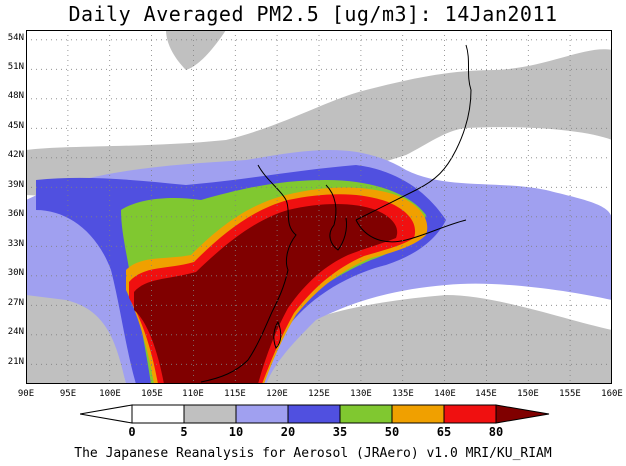 This screenshot has width=626, height=466. What do you see at coordinates (277, 394) in the screenshot?
I see `lon-tick-label: 120E` at bounding box center [277, 394].